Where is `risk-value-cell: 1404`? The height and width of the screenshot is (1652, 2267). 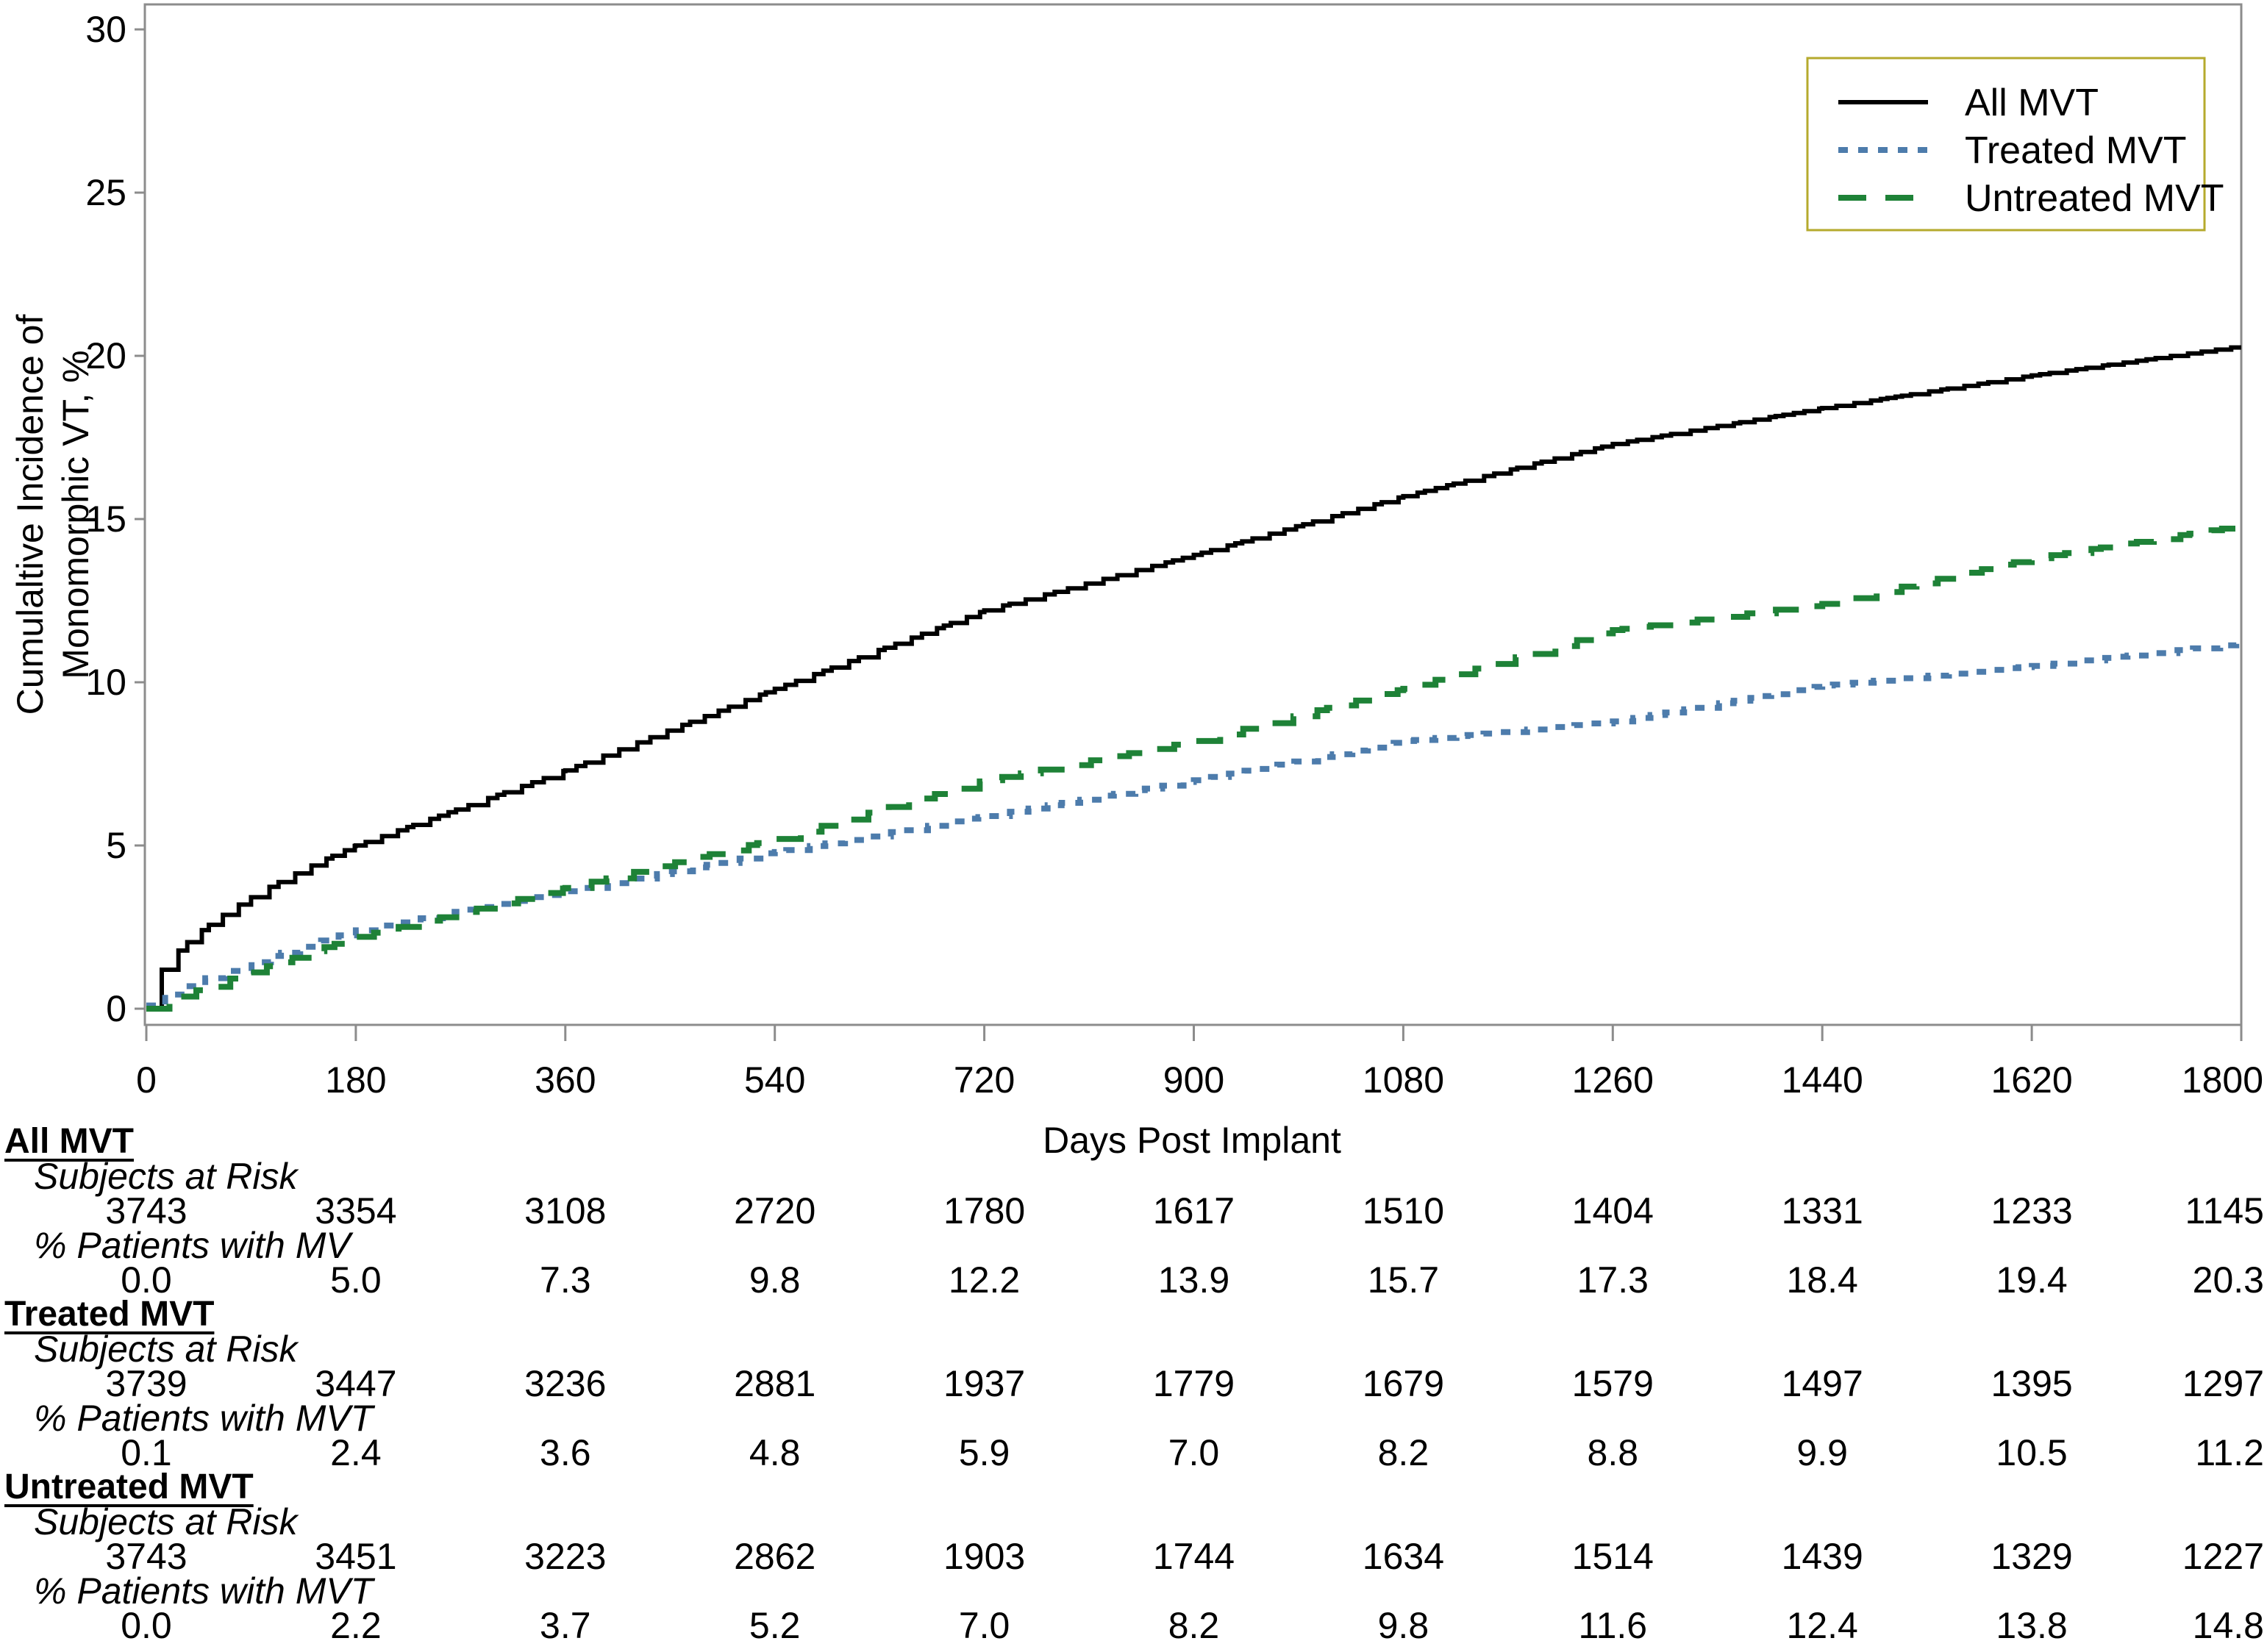
risk-value-cell: 1404 is located at coordinates (1612, 1210).